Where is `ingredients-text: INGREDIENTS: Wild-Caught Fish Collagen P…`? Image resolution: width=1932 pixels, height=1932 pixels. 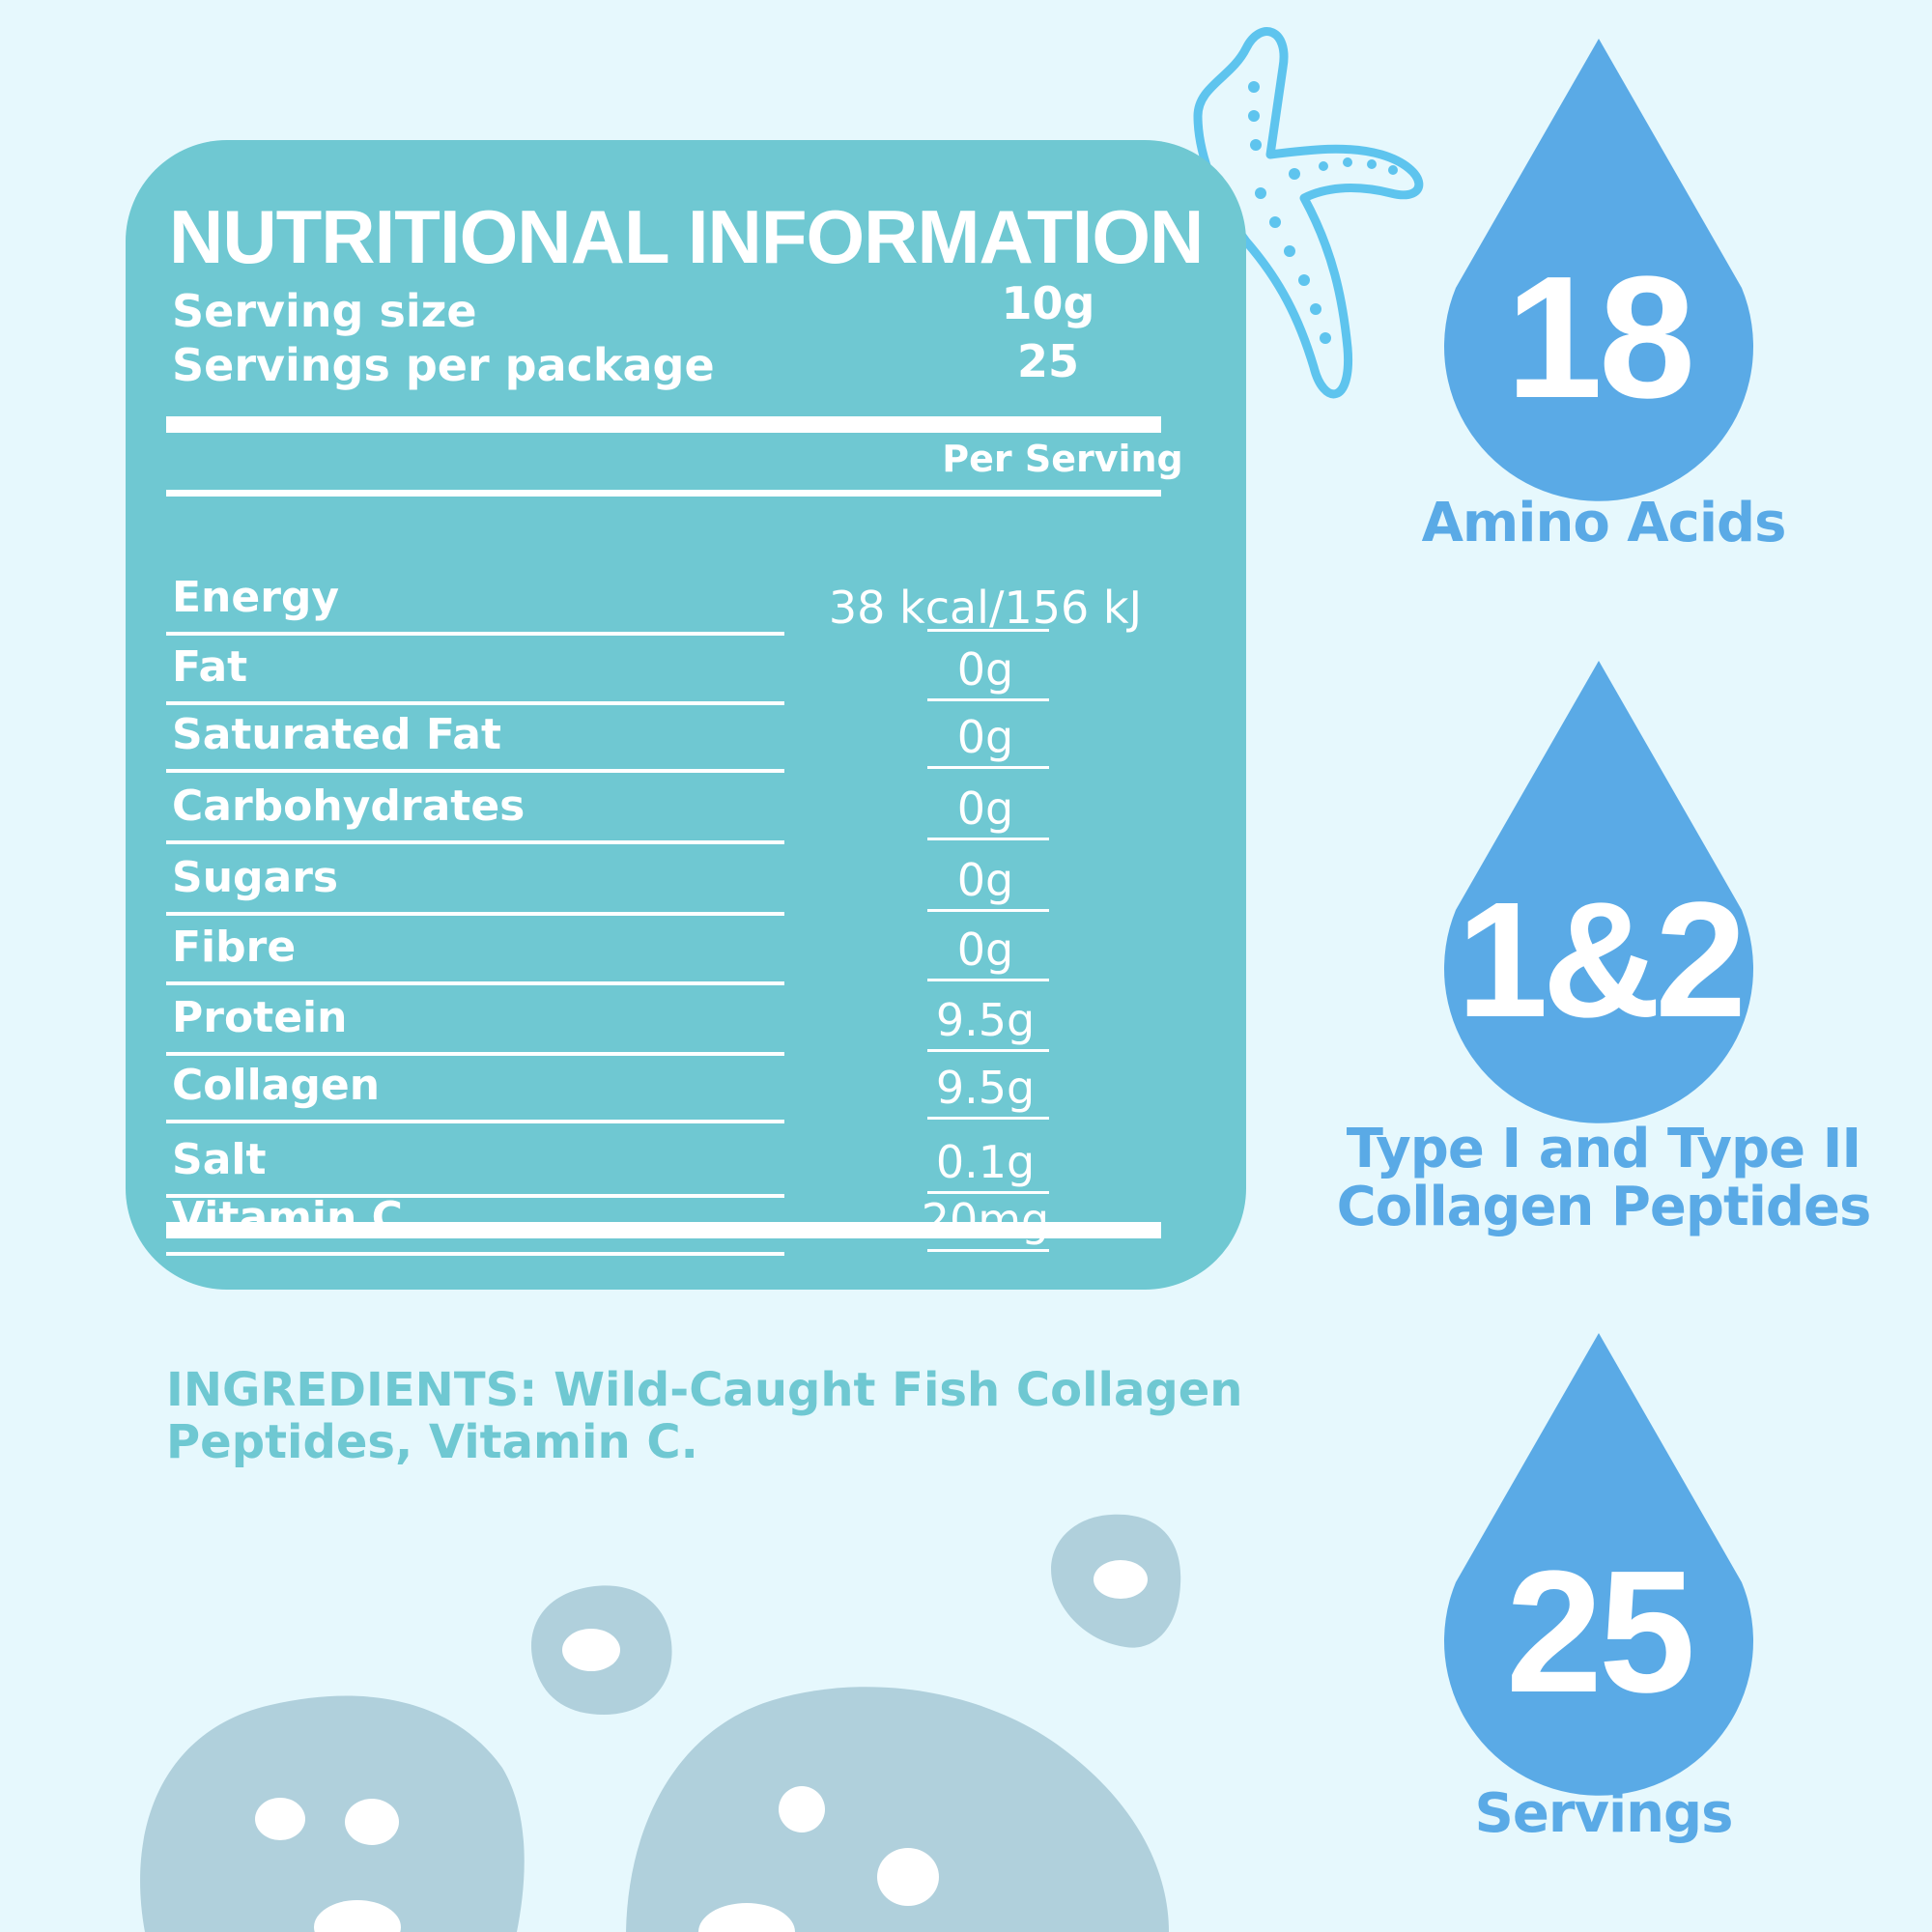 ingredients-text: INGREDIENTS: Wild-Caught Fish Collagen P… is located at coordinates (704, 1416).